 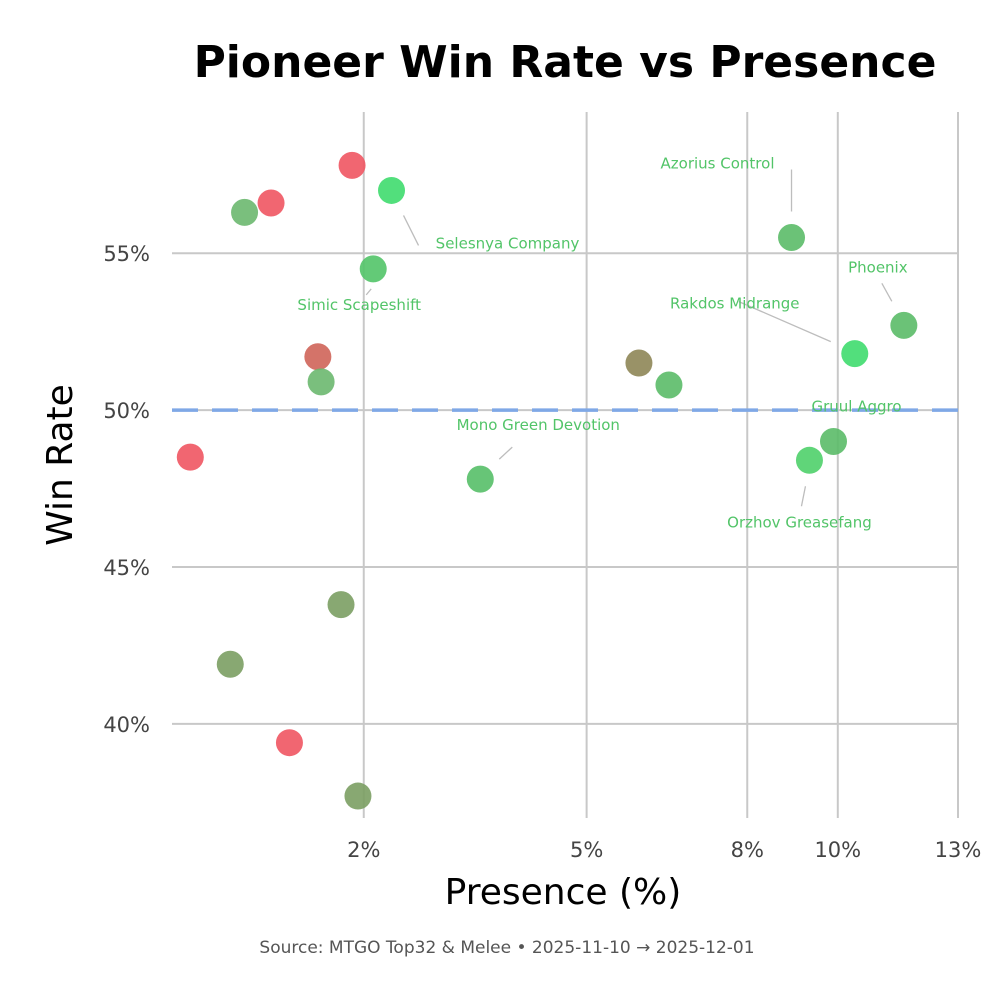 What do you see at coordinates (878, 267) in the screenshot?
I see `point-label: Phoenix` at bounding box center [878, 267].